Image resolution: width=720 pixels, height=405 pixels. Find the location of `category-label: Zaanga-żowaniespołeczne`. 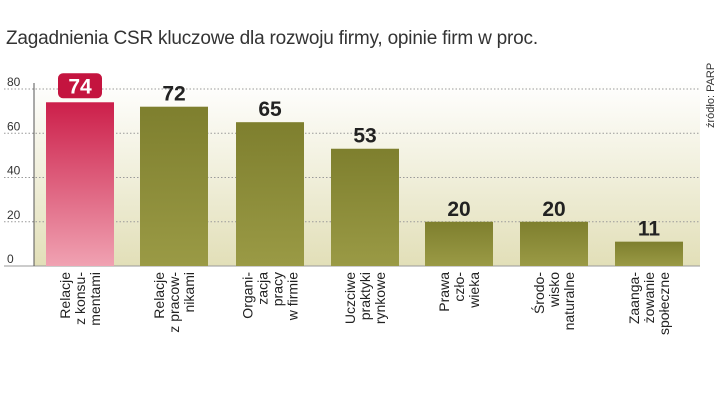

category-label: Zaanga-żowaniespołeczne is located at coordinates (649, 303).